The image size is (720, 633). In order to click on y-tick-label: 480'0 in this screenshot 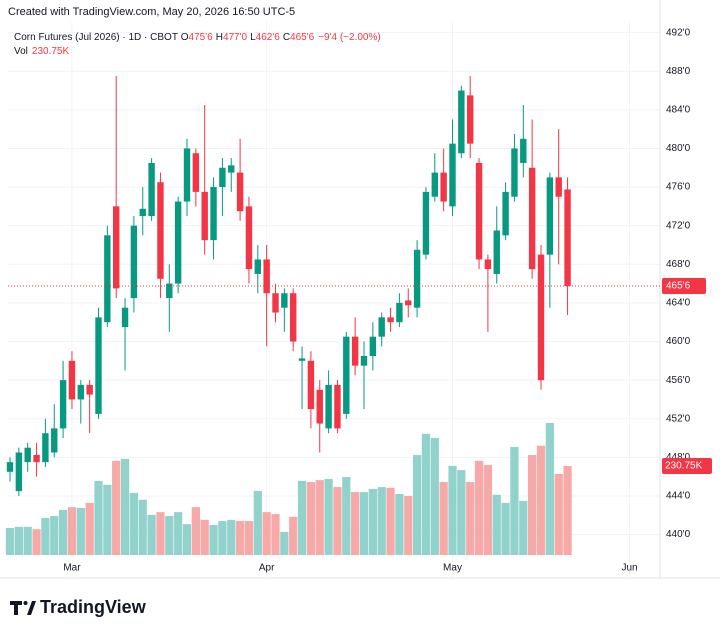, I will do `click(678, 148)`.